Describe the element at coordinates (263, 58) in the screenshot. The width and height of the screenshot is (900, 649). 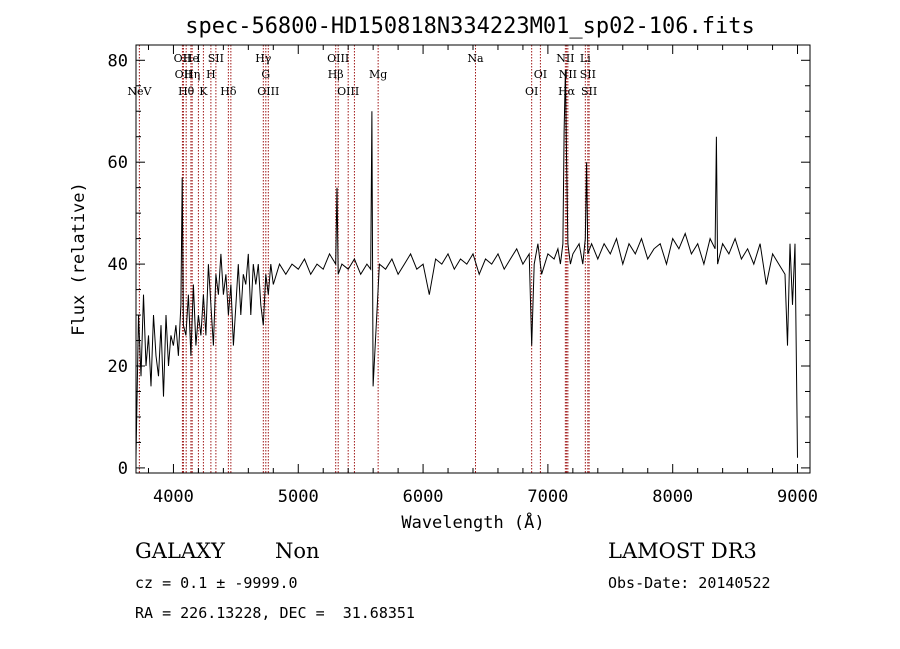
I see `spectral-line-label: Hγ` at that location.